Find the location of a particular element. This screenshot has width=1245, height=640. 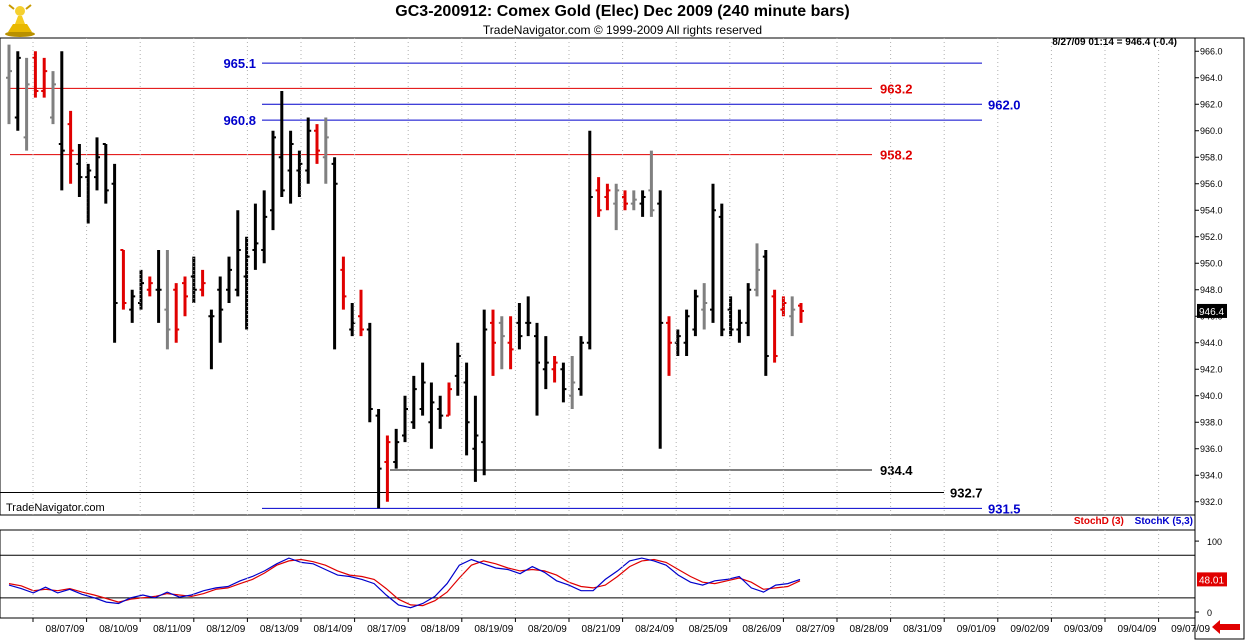

level-label: 934.4 is located at coordinates (896, 470).